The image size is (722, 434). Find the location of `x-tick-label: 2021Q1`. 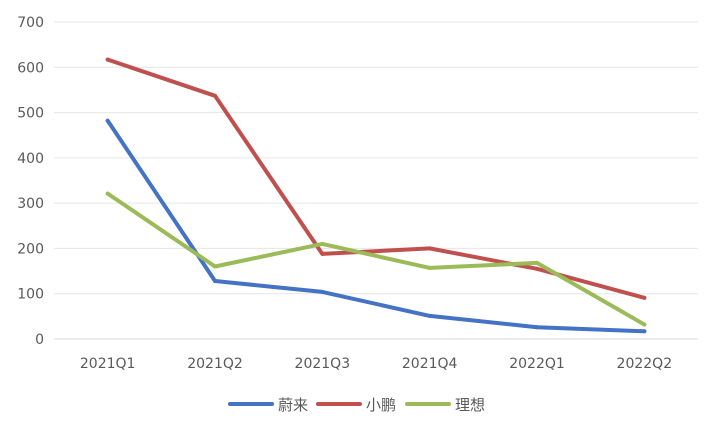

x-tick-label: 2021Q1 is located at coordinates (108, 364).